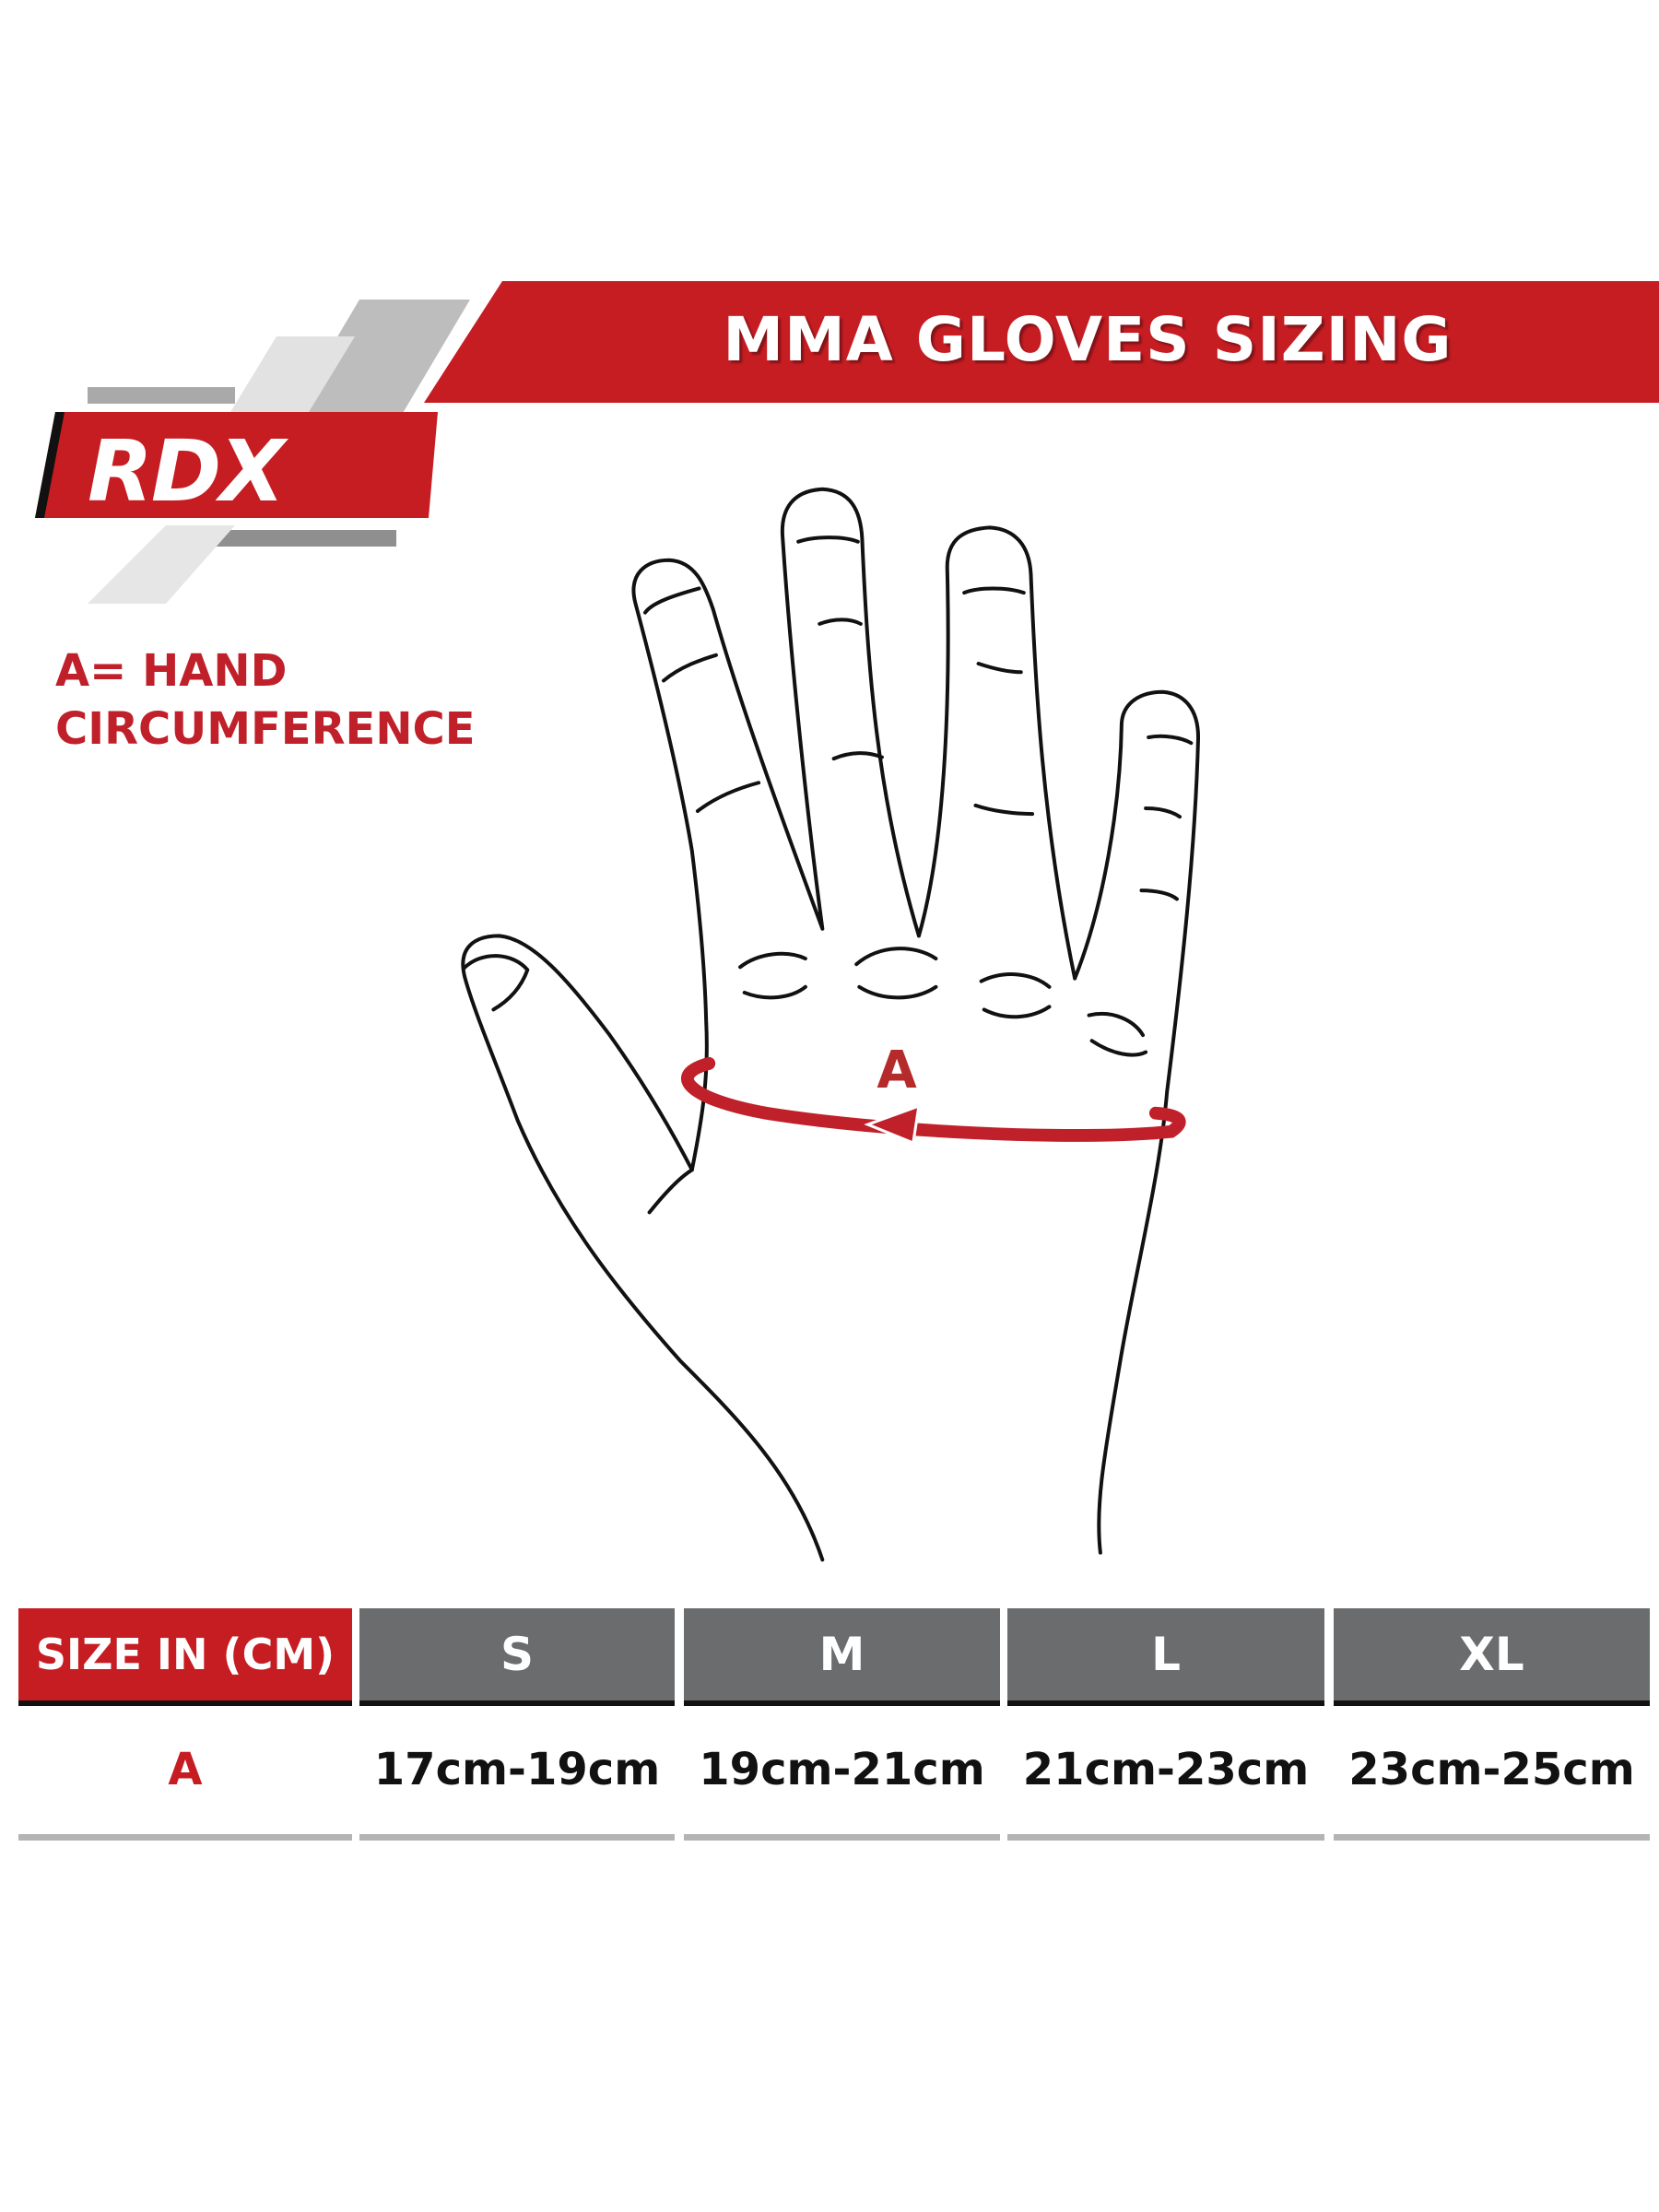 This screenshot has height=2212, width=1659. What do you see at coordinates (50, 465) in the screenshot?
I see `logo-edge` at bounding box center [50, 465].